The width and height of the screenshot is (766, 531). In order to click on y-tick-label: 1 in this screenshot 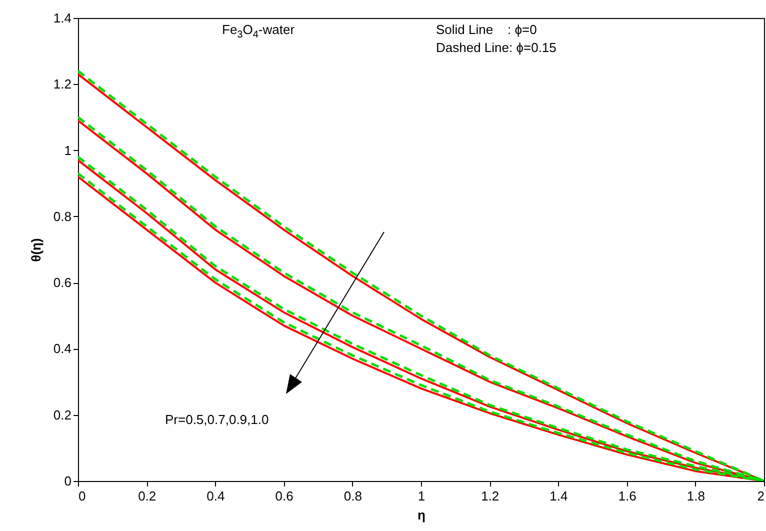, I will do `click(68, 150)`.